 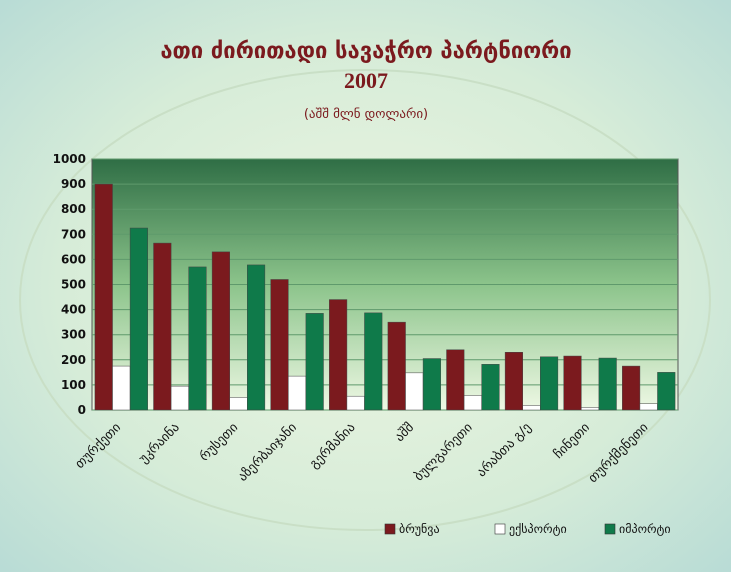 What do you see at coordinates (366, 80) in the screenshot?
I see `chart-subtitle: 2007` at bounding box center [366, 80].